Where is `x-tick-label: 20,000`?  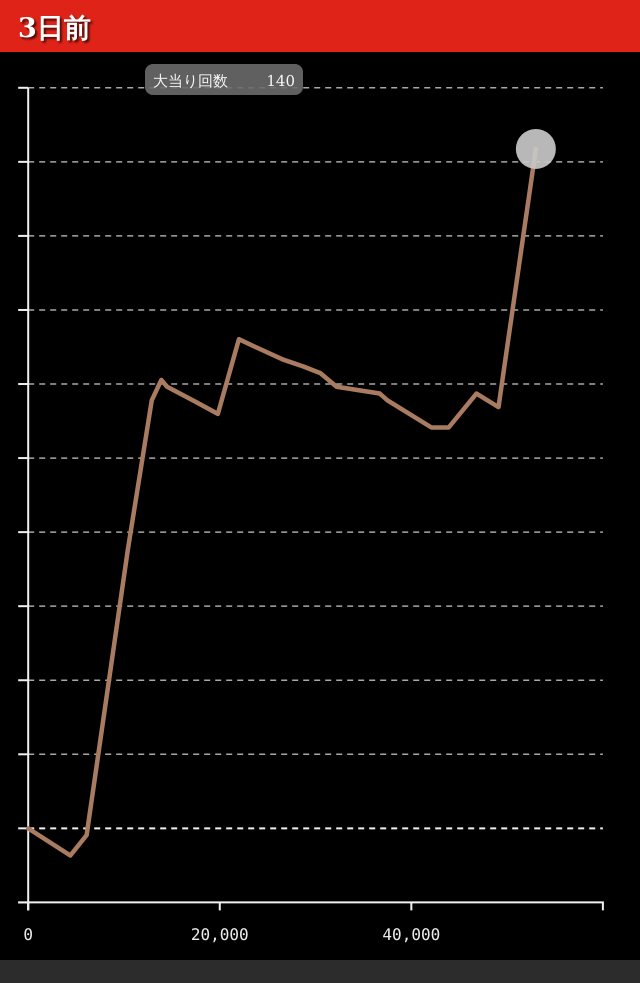
x-tick-label: 20,000 is located at coordinates (219, 934).